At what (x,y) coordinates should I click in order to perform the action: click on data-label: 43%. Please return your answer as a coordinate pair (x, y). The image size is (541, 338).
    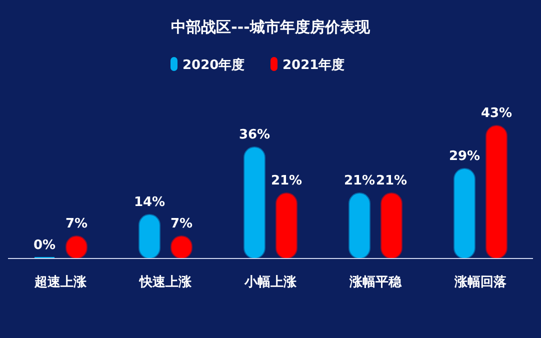
    Looking at the image, I should click on (496, 113).